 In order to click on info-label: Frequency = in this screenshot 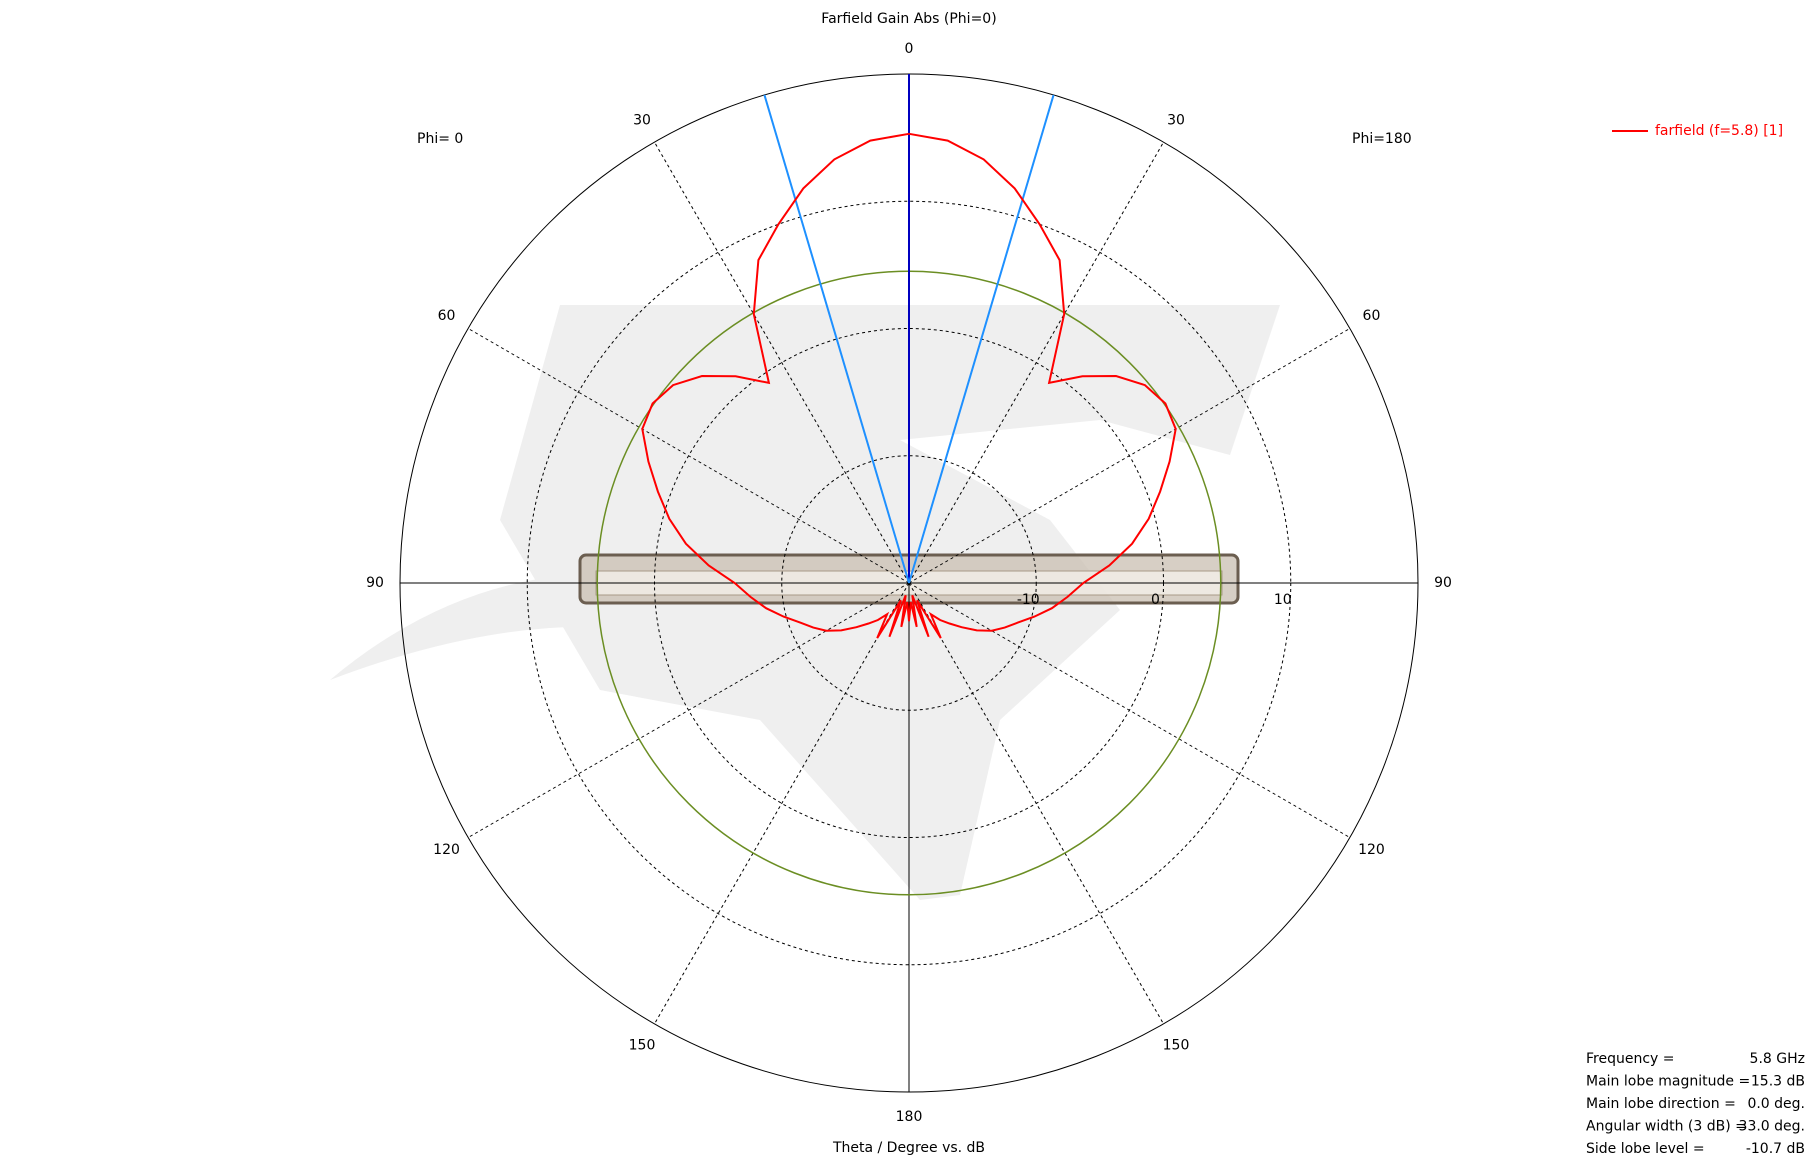, I will do `click(1630, 1059)`.